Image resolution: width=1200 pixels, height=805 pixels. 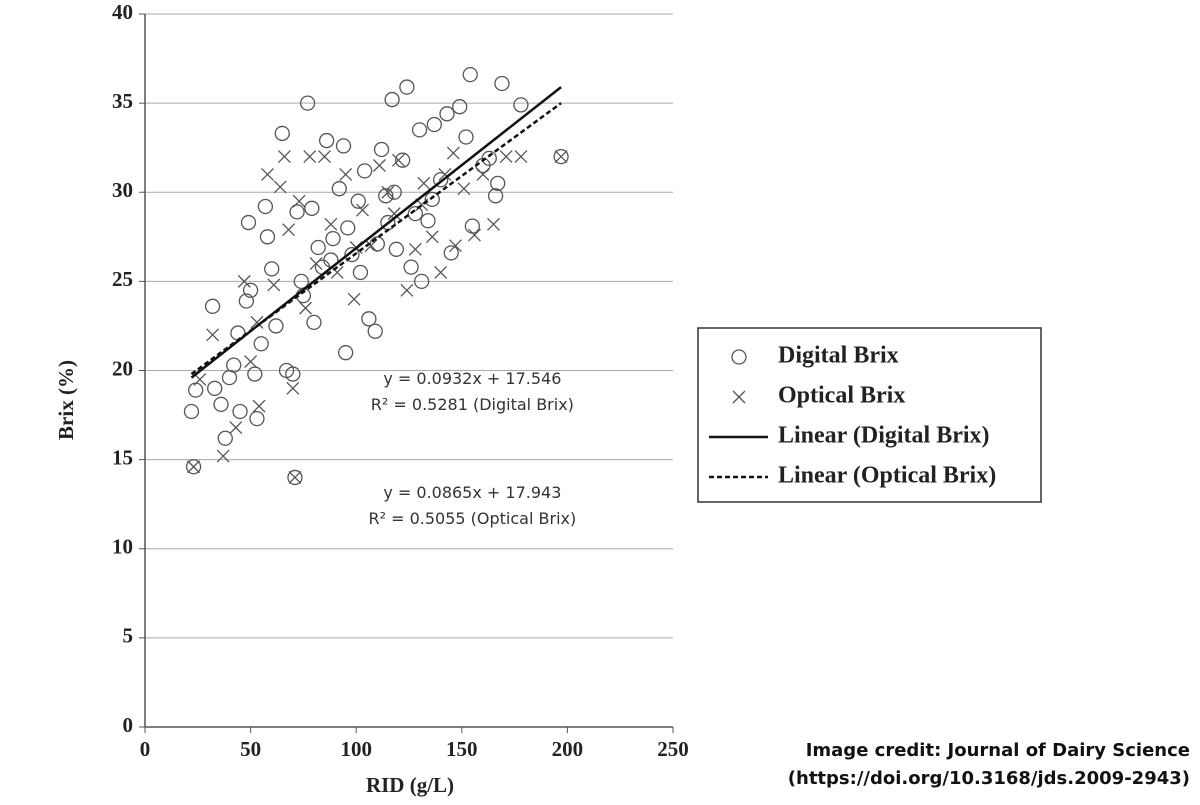 What do you see at coordinates (472, 404) in the screenshot?
I see `annotation: R² = 0.5281 (Digital Brix)` at bounding box center [472, 404].